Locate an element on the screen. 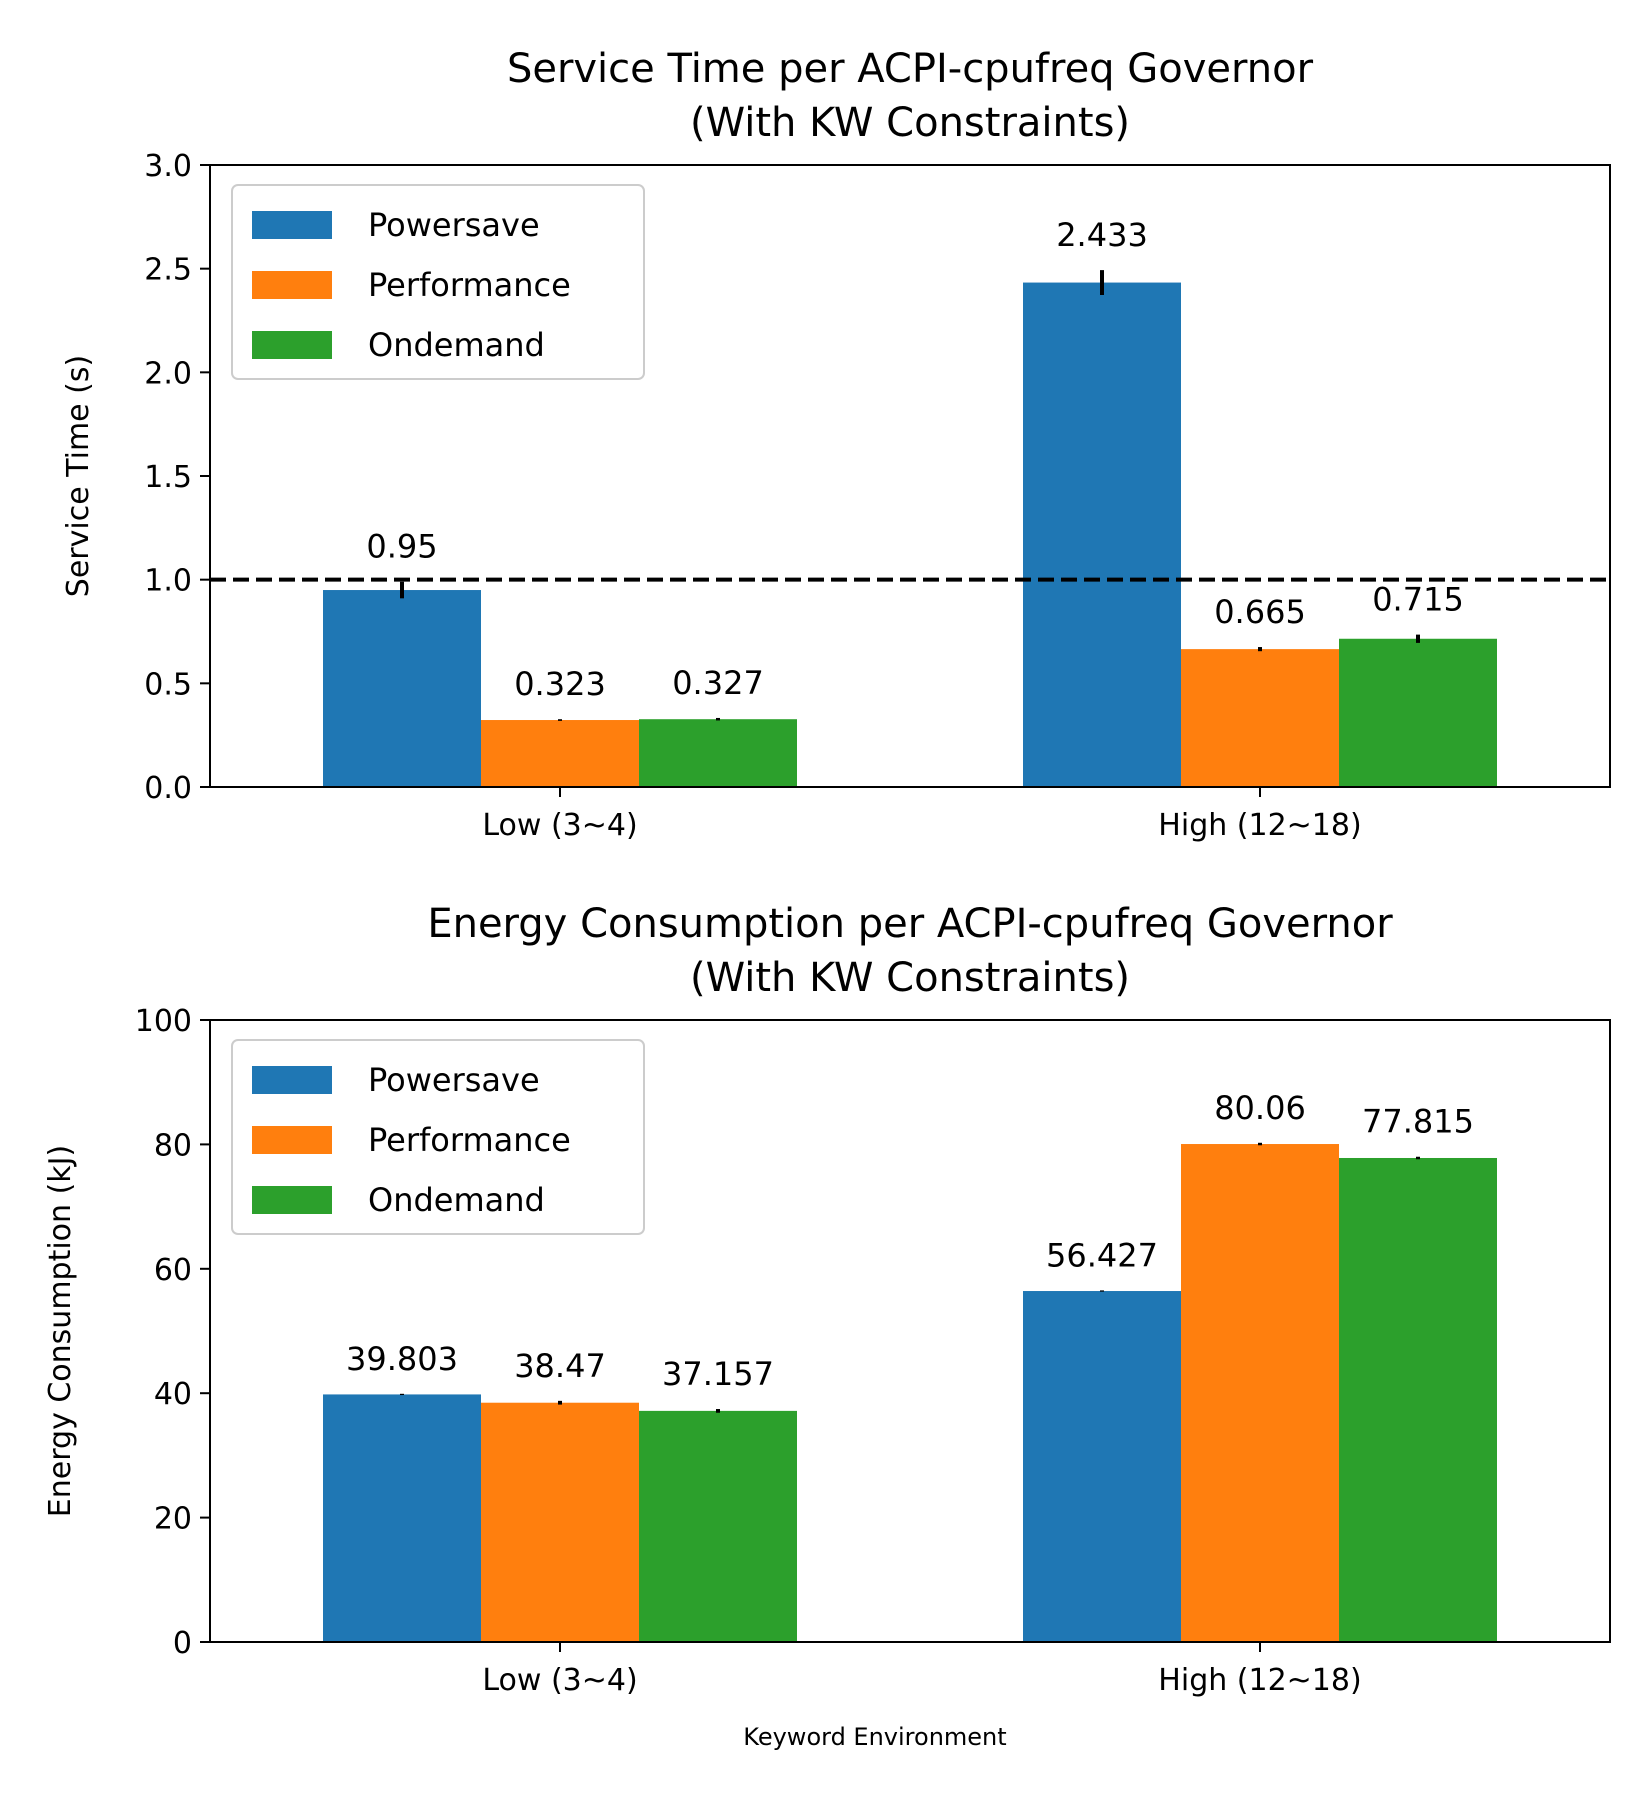 The width and height of the screenshot is (1650, 1800). y-axis-label: Energy Consumption (kJ) is located at coordinates (60, 1331).